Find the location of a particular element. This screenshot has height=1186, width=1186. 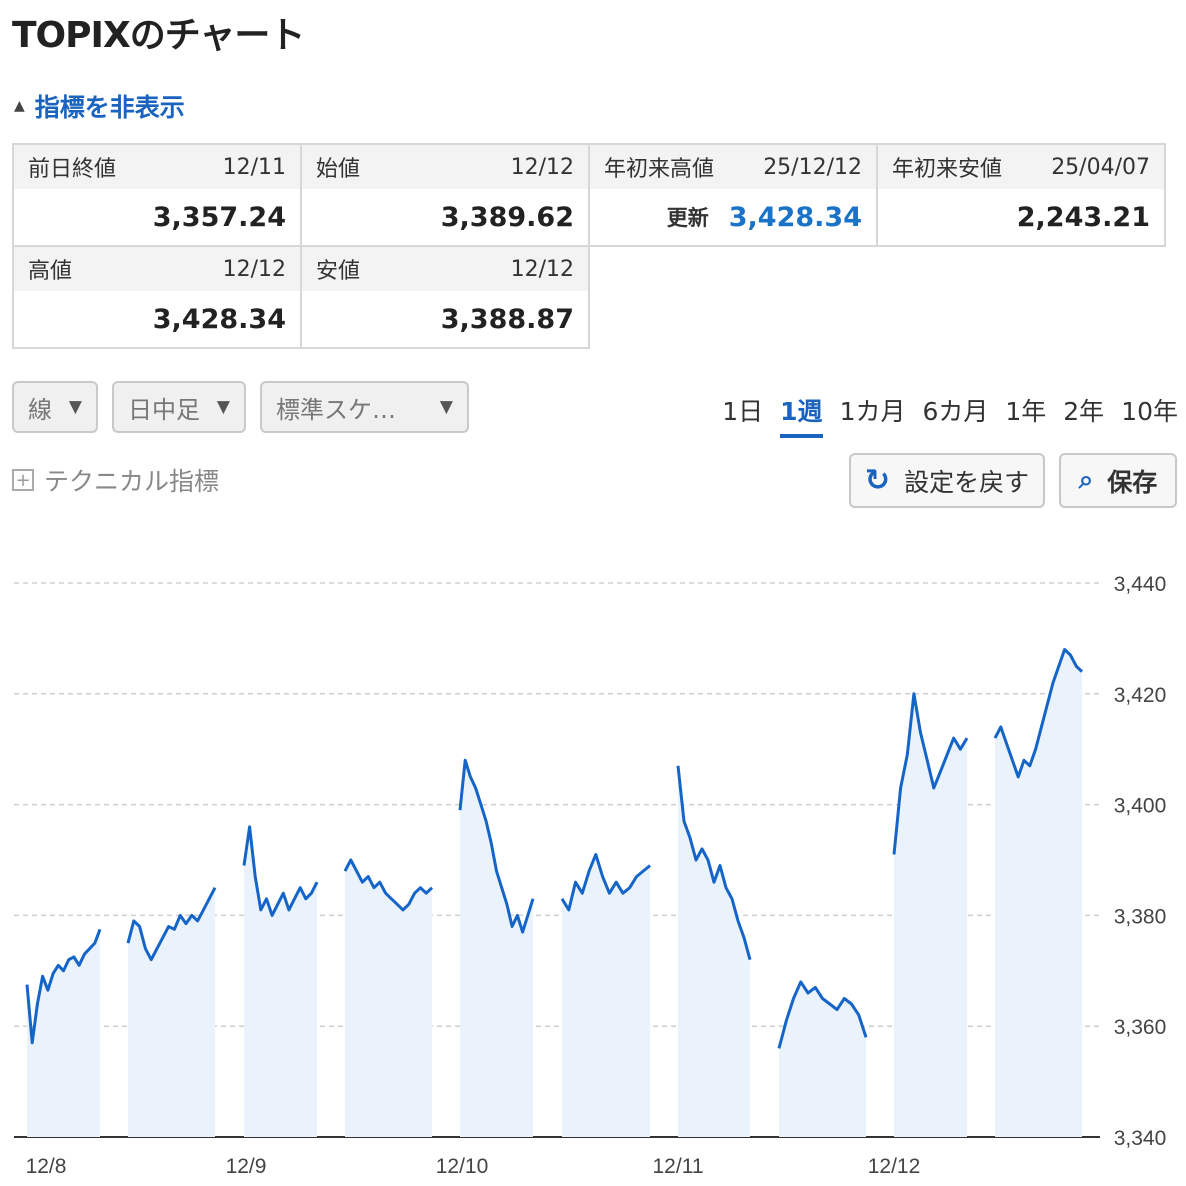

toggle-indicators-label: 指標を非表示 is located at coordinates (109, 107).